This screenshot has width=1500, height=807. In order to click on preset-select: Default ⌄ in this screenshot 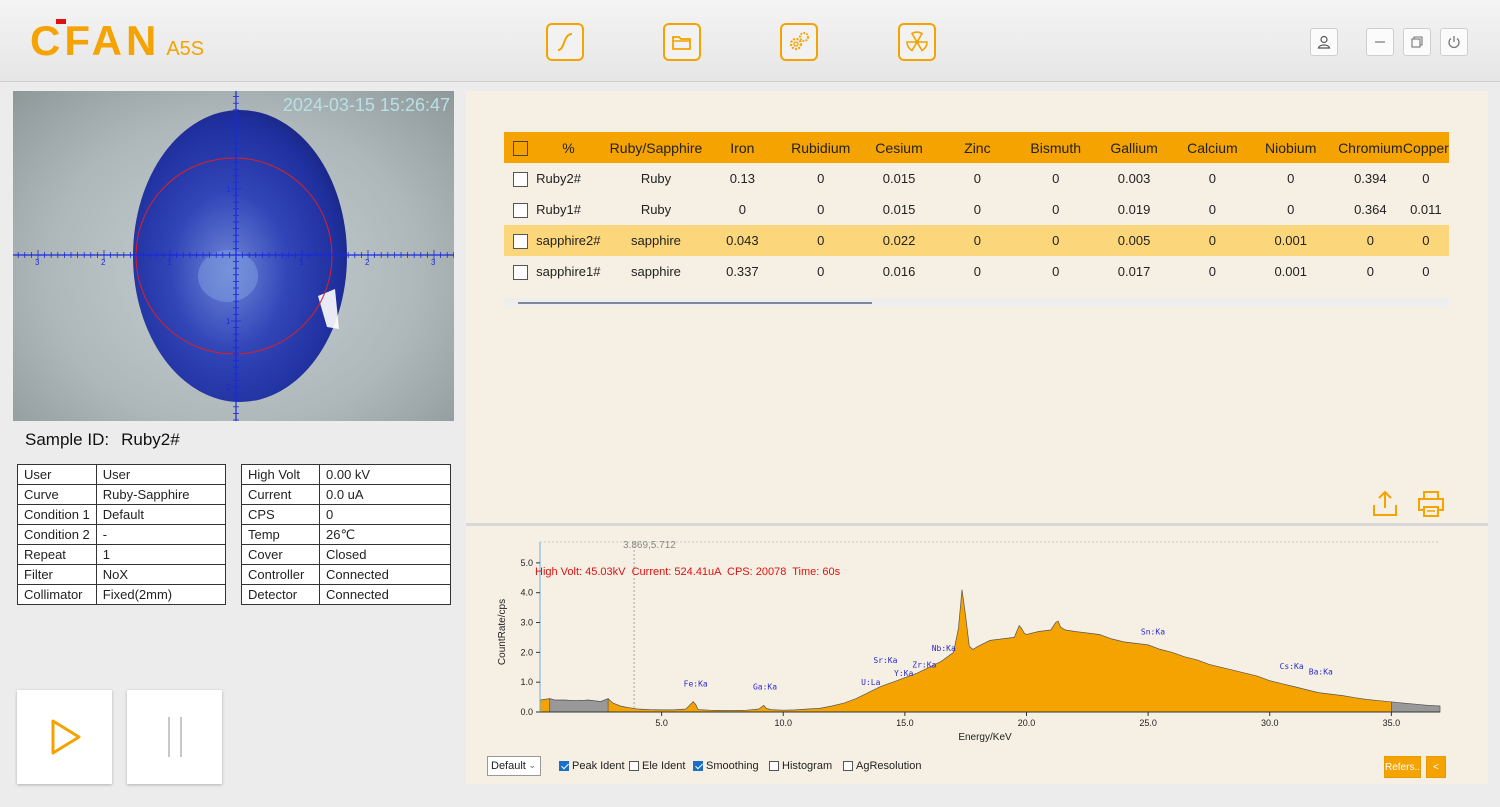, I will do `click(514, 766)`.